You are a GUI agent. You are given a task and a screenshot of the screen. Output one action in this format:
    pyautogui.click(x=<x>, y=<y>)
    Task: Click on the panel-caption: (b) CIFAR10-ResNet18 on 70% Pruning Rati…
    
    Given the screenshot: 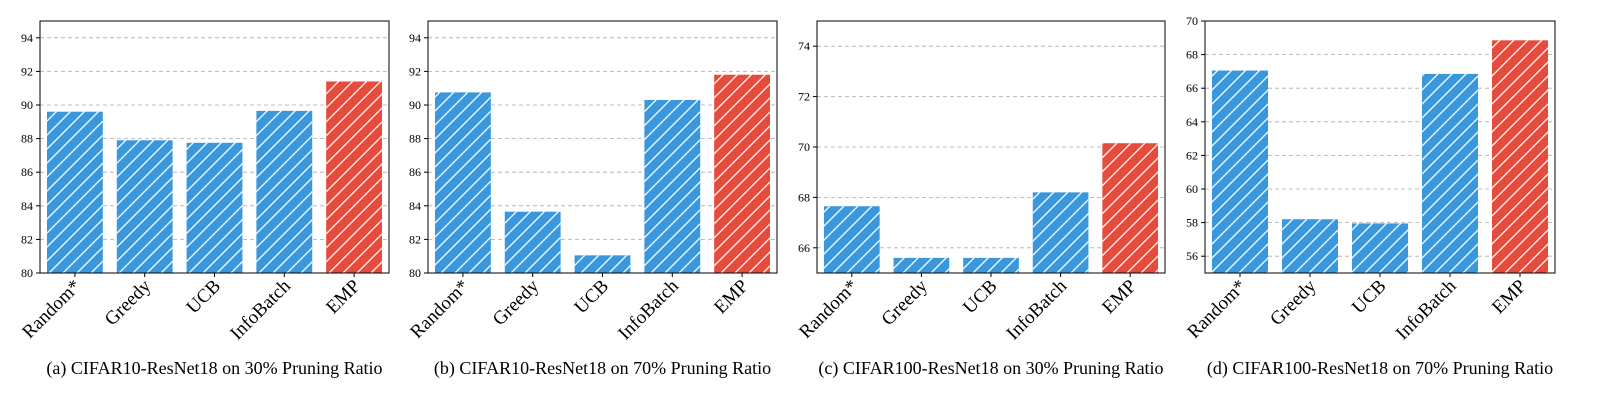 What is the action you would take?
    pyautogui.click(x=602, y=368)
    